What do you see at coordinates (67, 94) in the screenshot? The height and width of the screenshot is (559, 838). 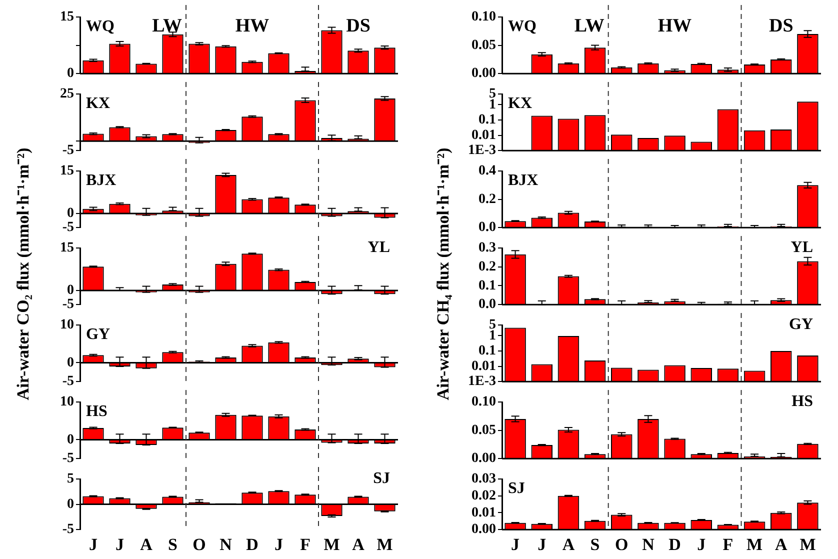 I see `y-tick-label: 25` at bounding box center [67, 94].